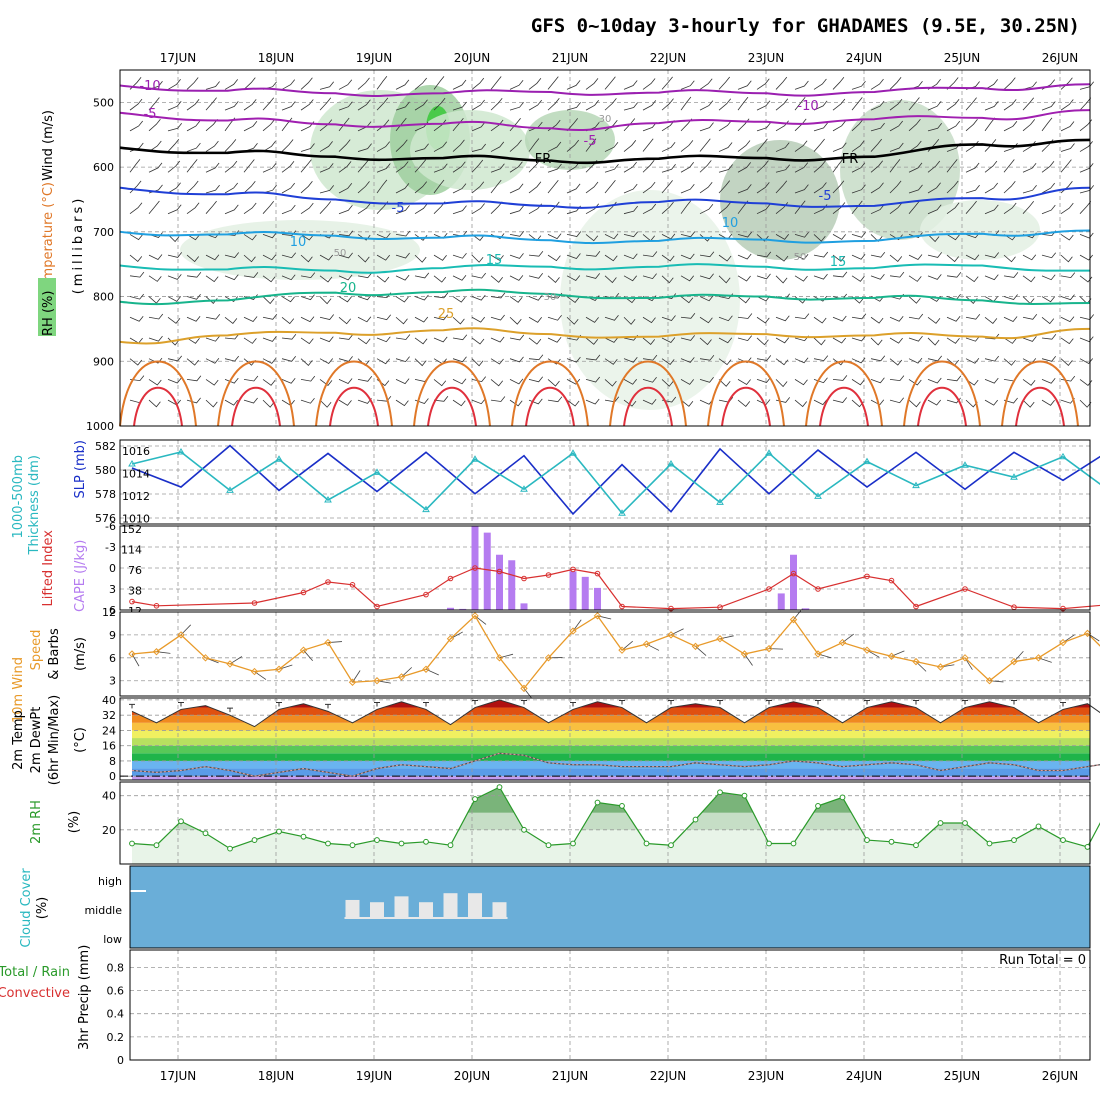 This screenshot has width=1100, height=1100. What do you see at coordinates (377, 910) in the screenshot?
I see `cloud-bar` at bounding box center [377, 910].